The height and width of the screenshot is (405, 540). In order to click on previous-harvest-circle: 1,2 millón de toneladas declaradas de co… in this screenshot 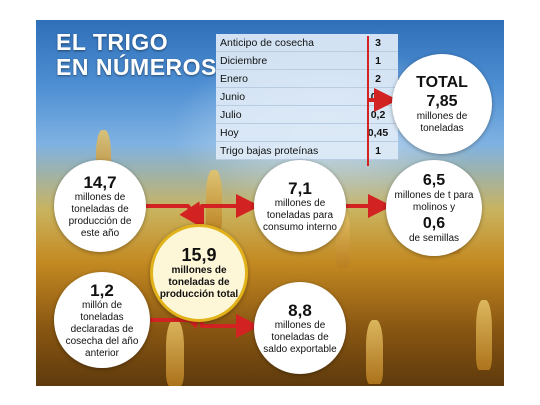, I will do `click(102, 320)`.